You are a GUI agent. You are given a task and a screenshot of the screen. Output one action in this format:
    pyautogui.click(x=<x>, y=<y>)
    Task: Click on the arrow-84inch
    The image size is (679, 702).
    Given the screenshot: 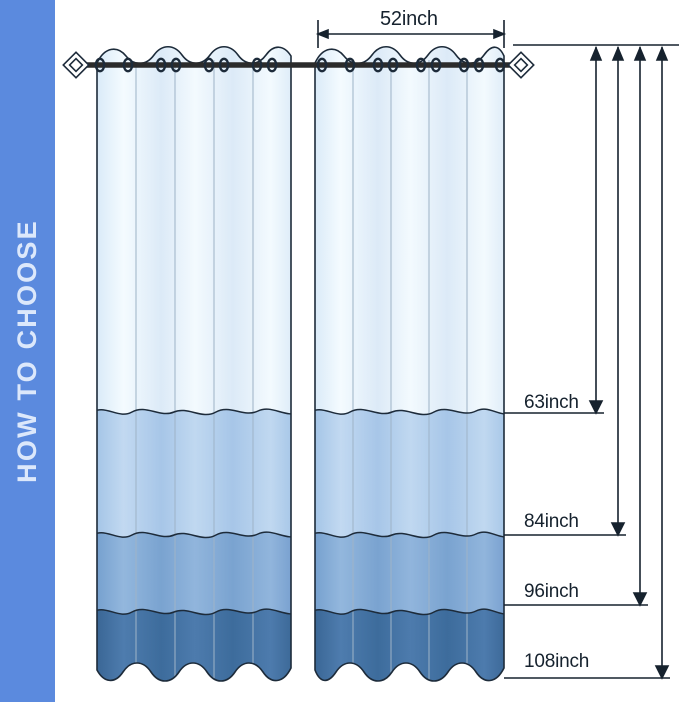 What is the action you would take?
    pyautogui.click(x=618, y=291)
    